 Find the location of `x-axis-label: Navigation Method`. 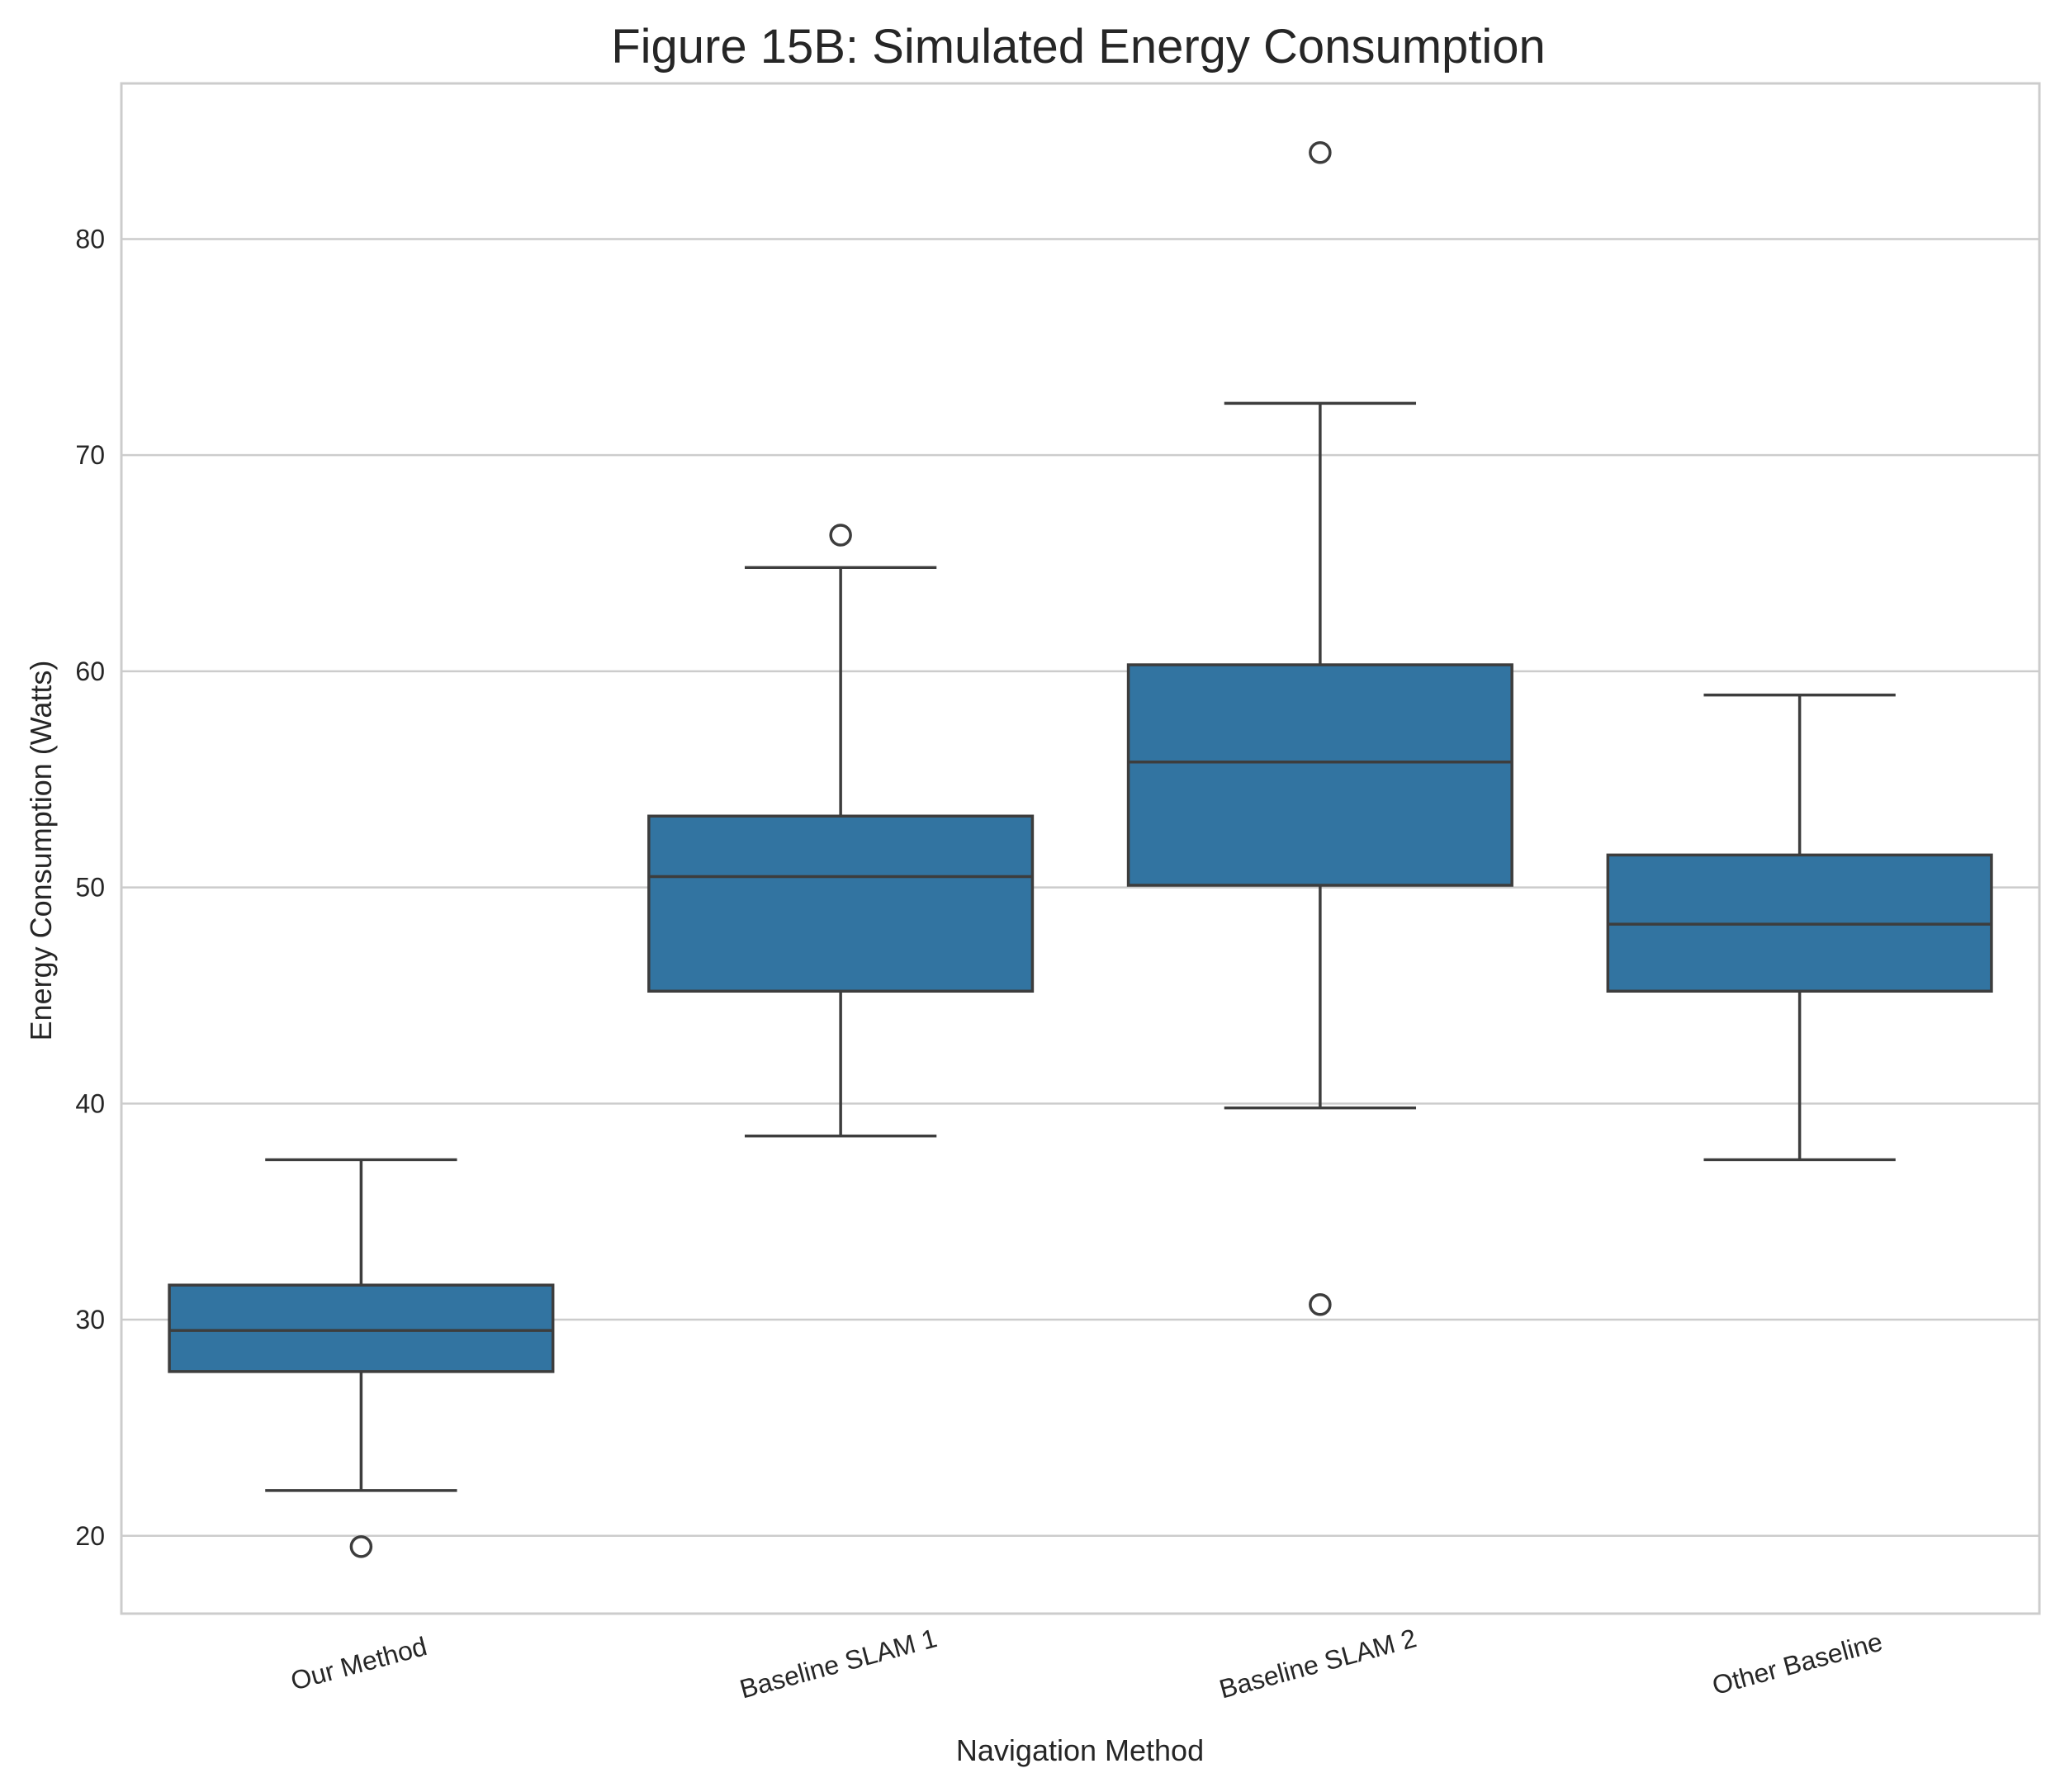

x-axis-label: Navigation Method is located at coordinates (1080, 1750).